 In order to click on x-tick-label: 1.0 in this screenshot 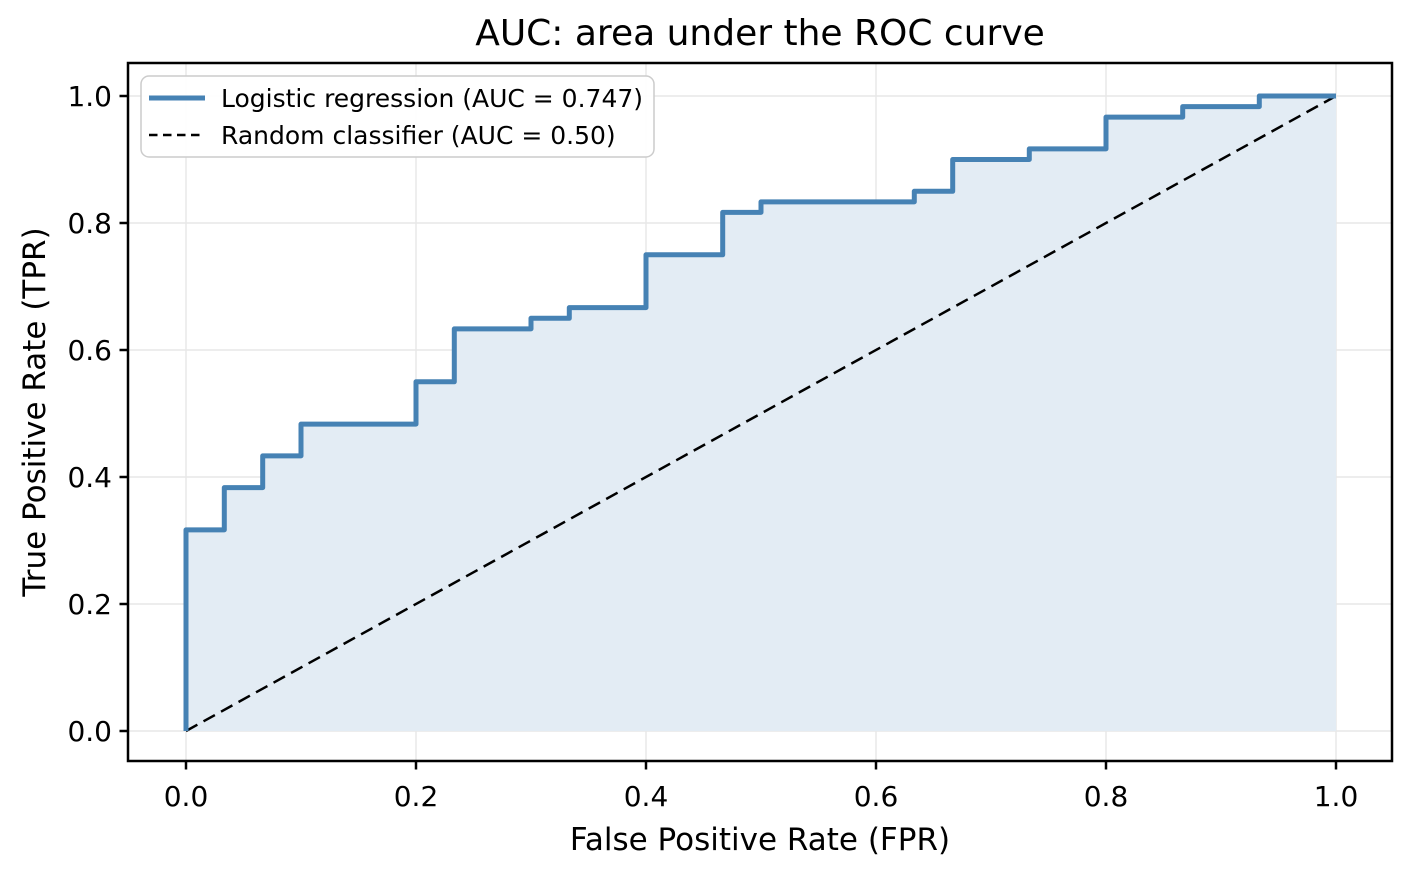, I will do `click(1336, 796)`.